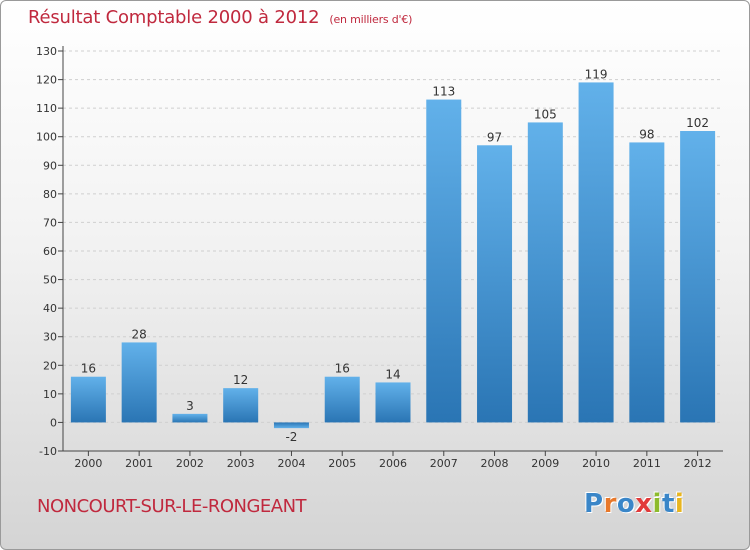  What do you see at coordinates (668, 504) in the screenshot?
I see `logo-letter: t` at bounding box center [668, 504].